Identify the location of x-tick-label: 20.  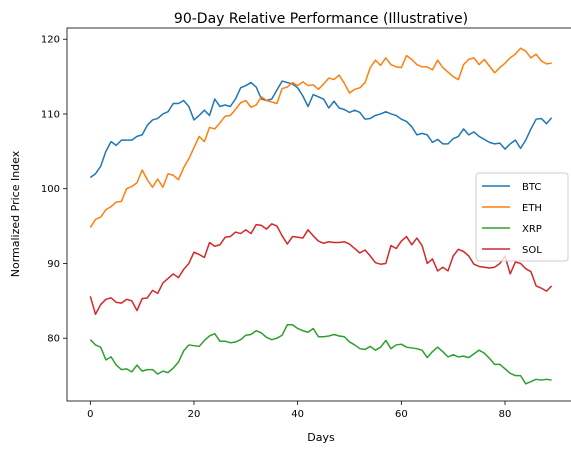
(194, 414).